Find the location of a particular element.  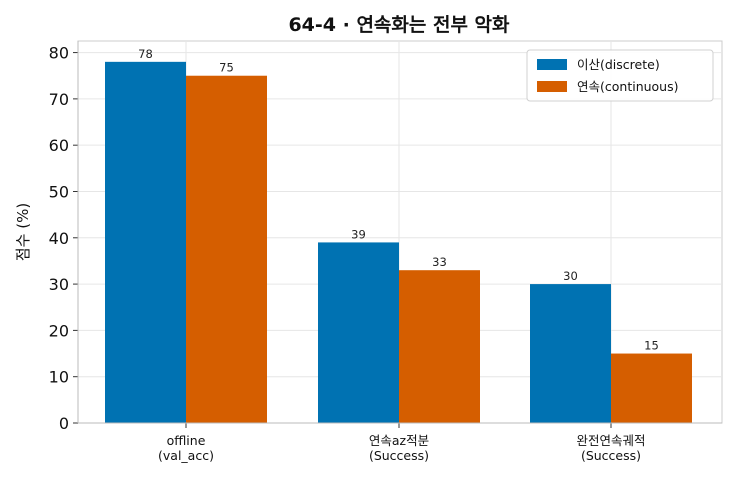

x-tick-label-line: (val_acc) is located at coordinates (186, 455).